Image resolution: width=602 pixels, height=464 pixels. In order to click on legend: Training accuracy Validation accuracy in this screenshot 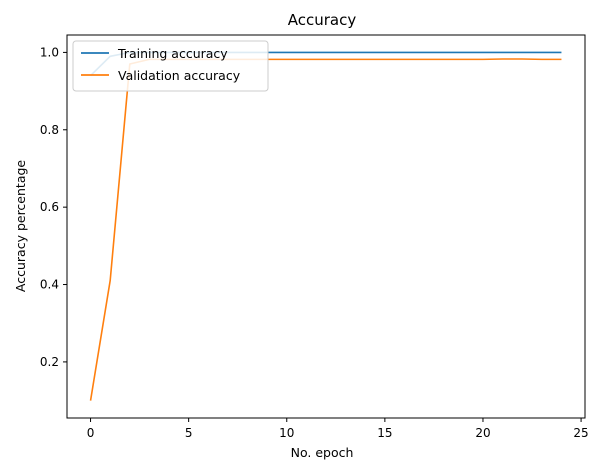, I will do `click(170, 66)`.